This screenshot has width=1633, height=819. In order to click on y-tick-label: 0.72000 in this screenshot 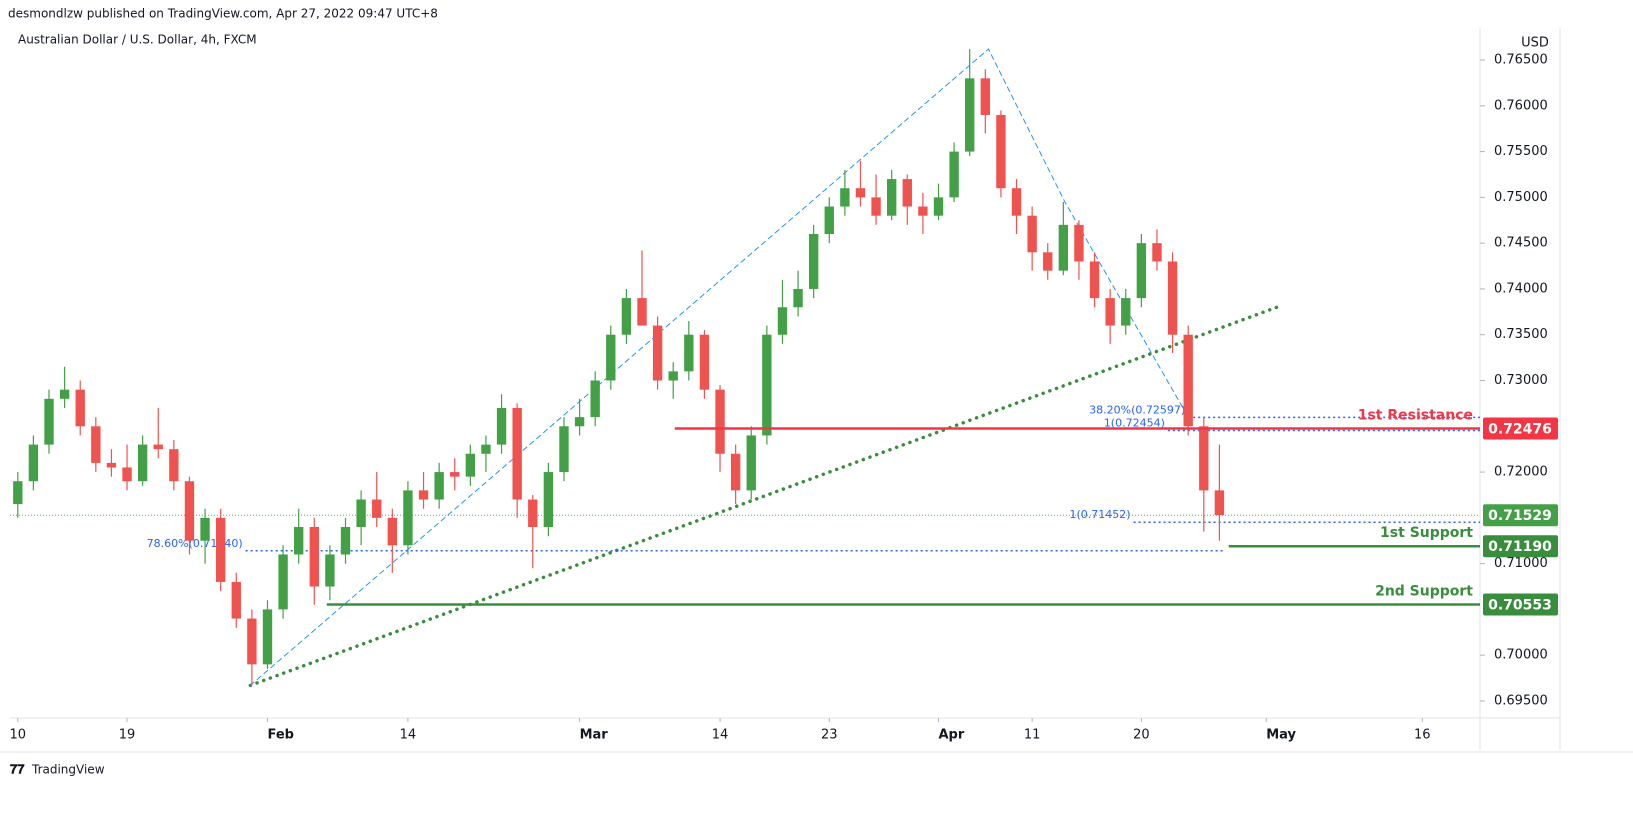, I will do `click(1521, 472)`.